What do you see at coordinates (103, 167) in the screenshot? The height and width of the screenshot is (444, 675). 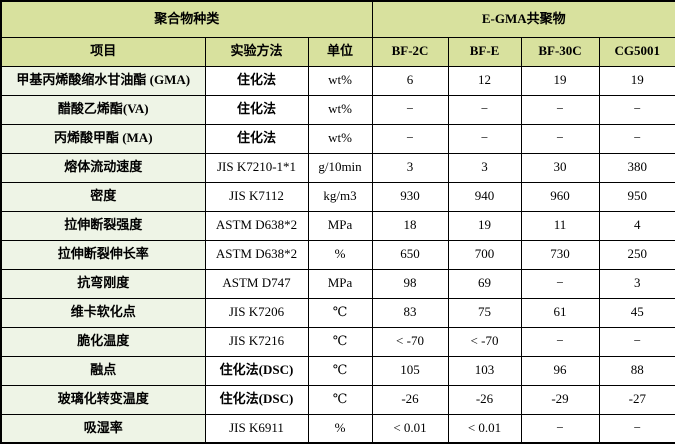 I see `item-cell: 熔体流动速度` at bounding box center [103, 167].